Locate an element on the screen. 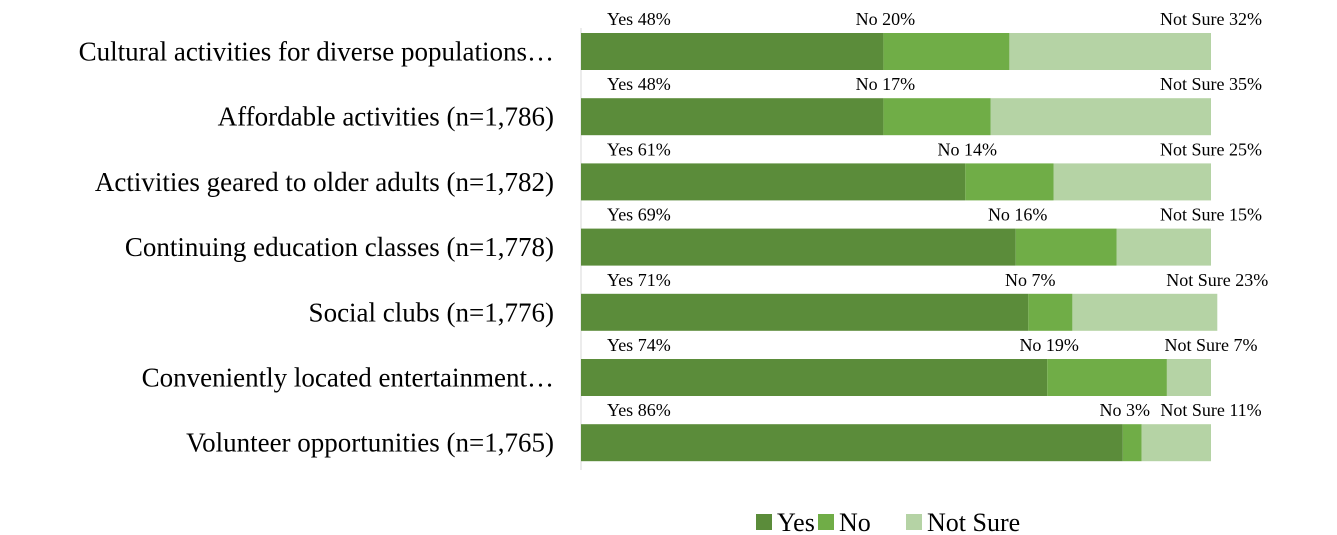  legend-swatch-yes is located at coordinates (764, 522).